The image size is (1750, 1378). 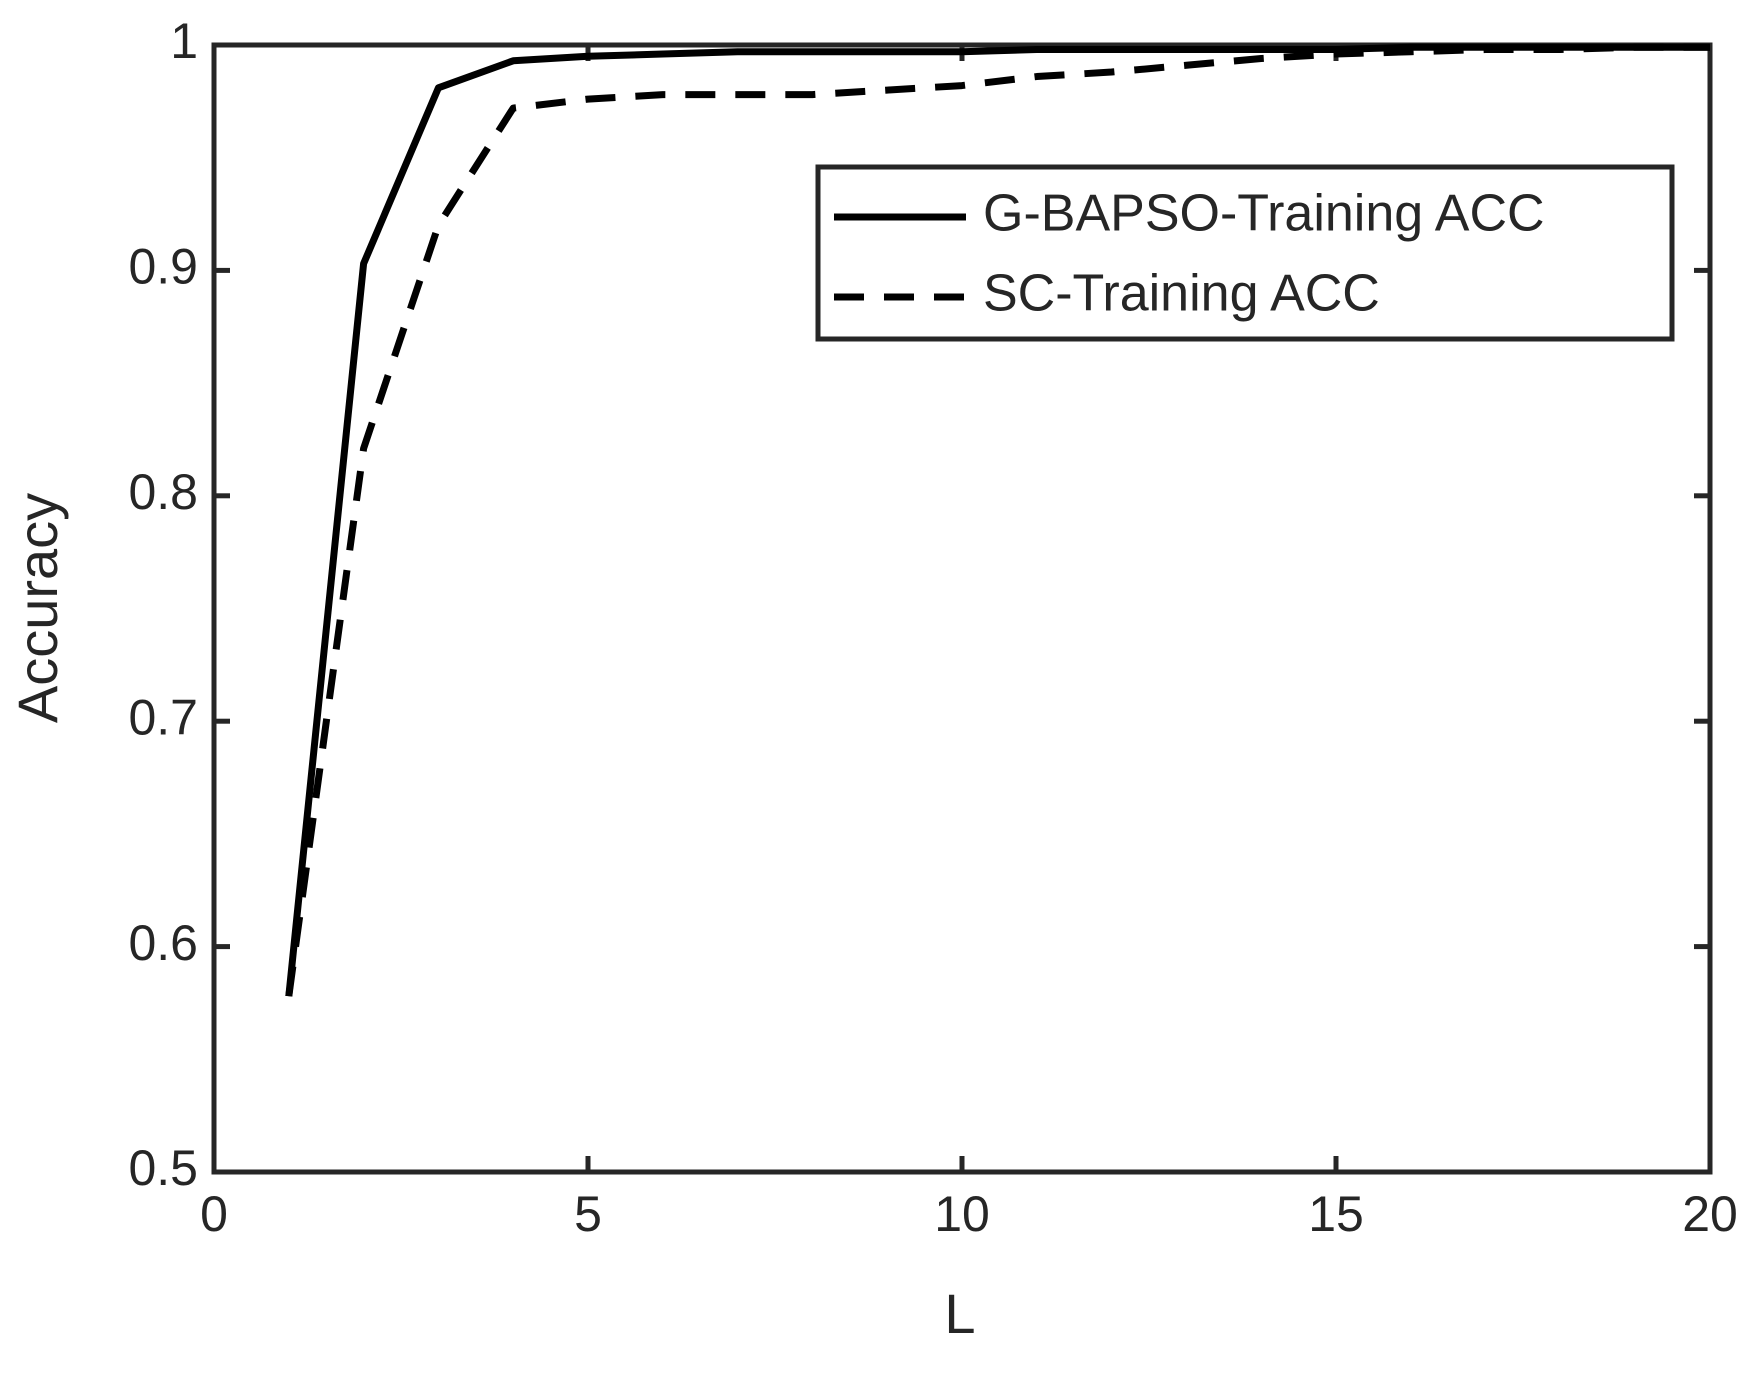 I want to click on x-tick-label: 20, so click(x=1710, y=1214).